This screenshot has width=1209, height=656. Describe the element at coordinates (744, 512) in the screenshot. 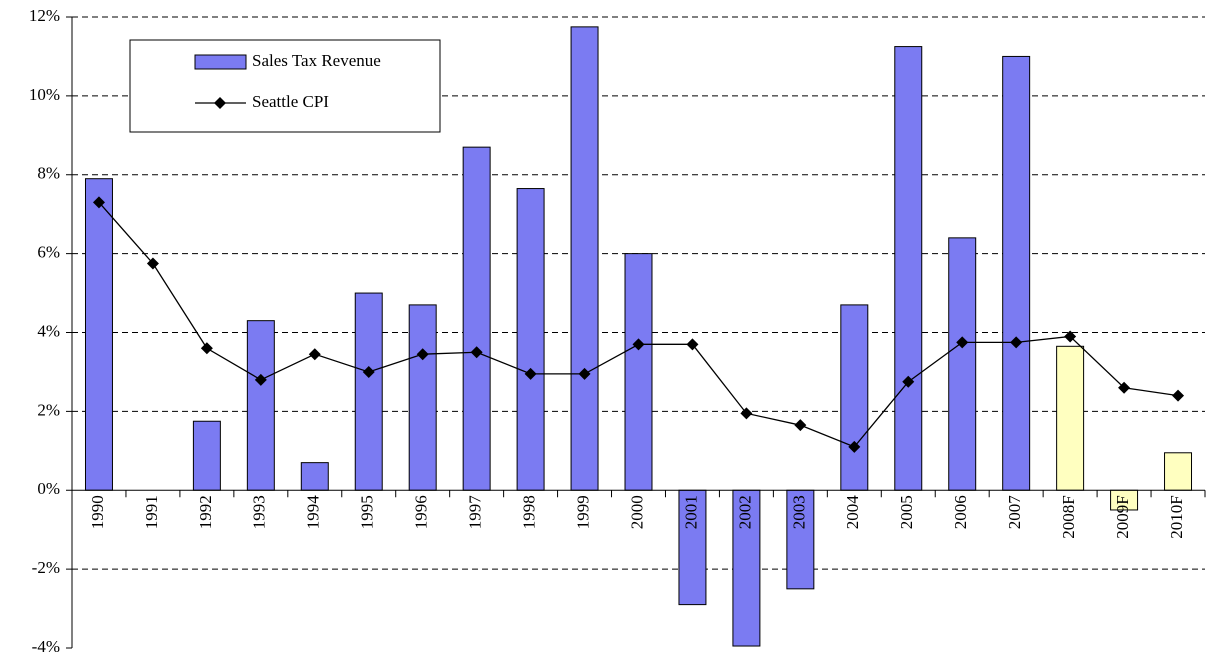

I see `x-tick-label: 2002` at that location.